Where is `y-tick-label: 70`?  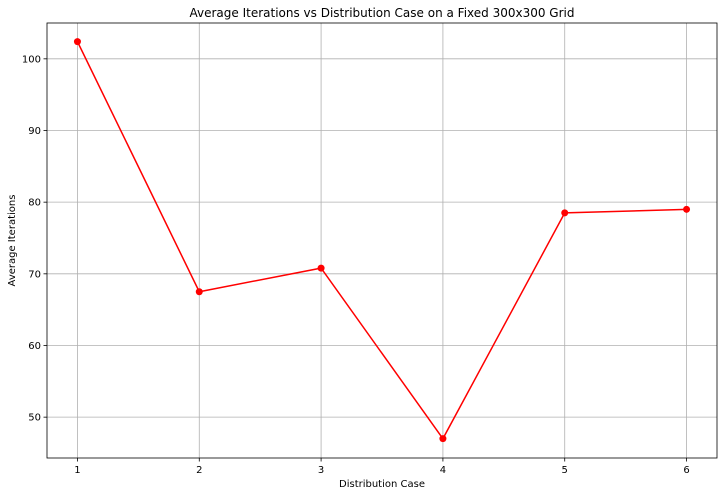 y-tick-label: 70 is located at coordinates (34, 274).